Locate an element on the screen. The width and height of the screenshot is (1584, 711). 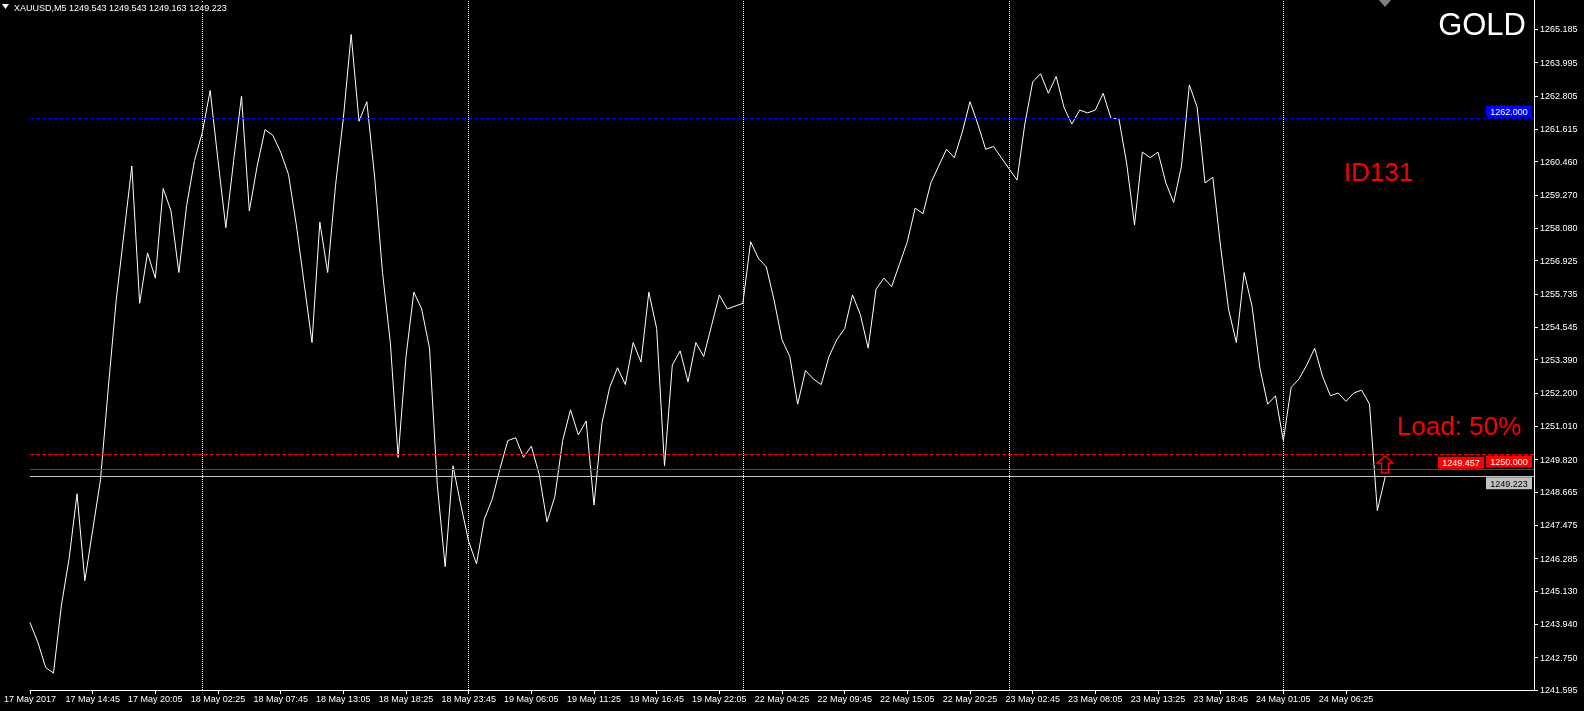
y-tick-label: 1261.615 is located at coordinates (1559, 129).